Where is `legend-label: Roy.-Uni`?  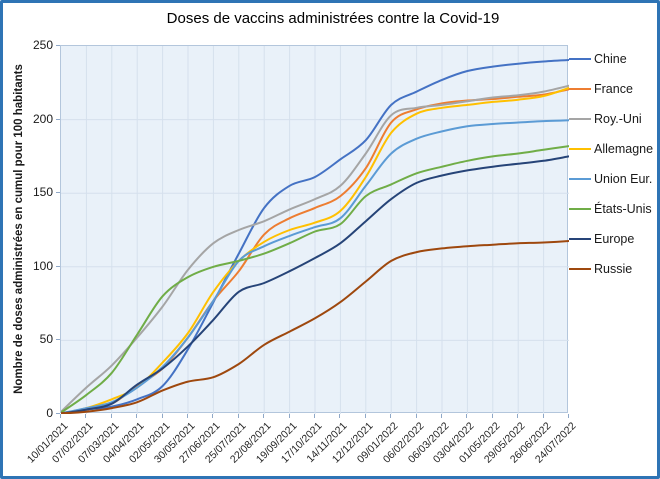
legend-label: Roy.-Uni is located at coordinates (618, 119).